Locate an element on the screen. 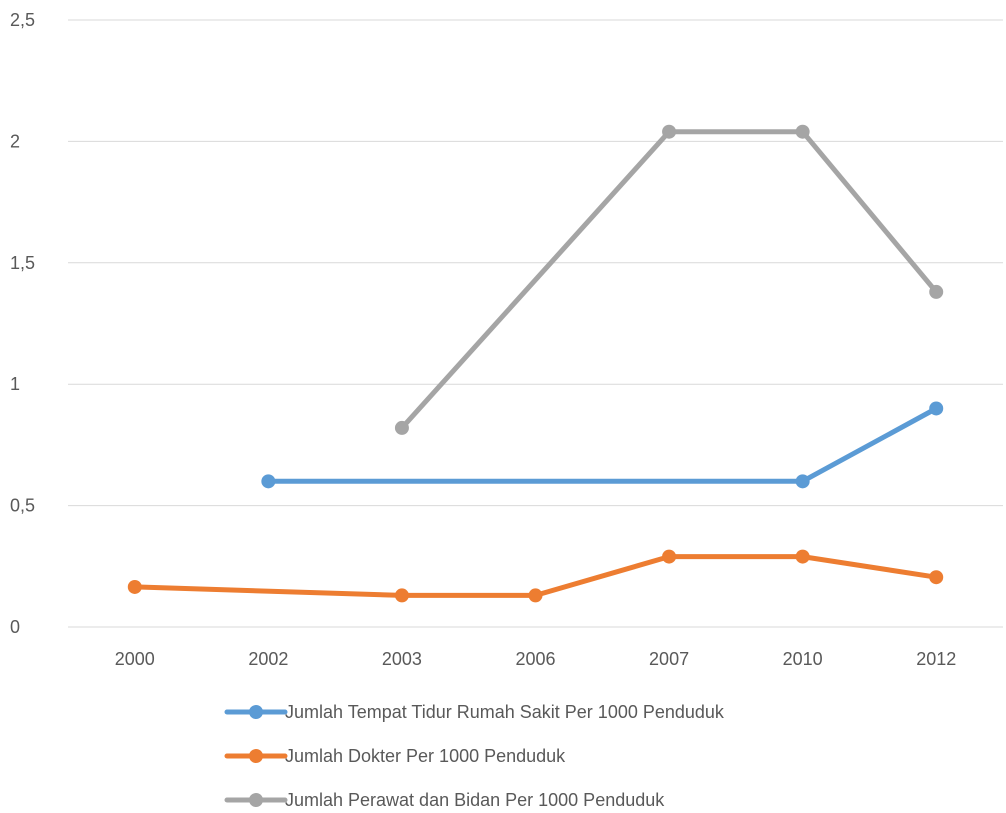 This screenshot has width=1006, height=813. x-tick-label: 2010 is located at coordinates (803, 659).